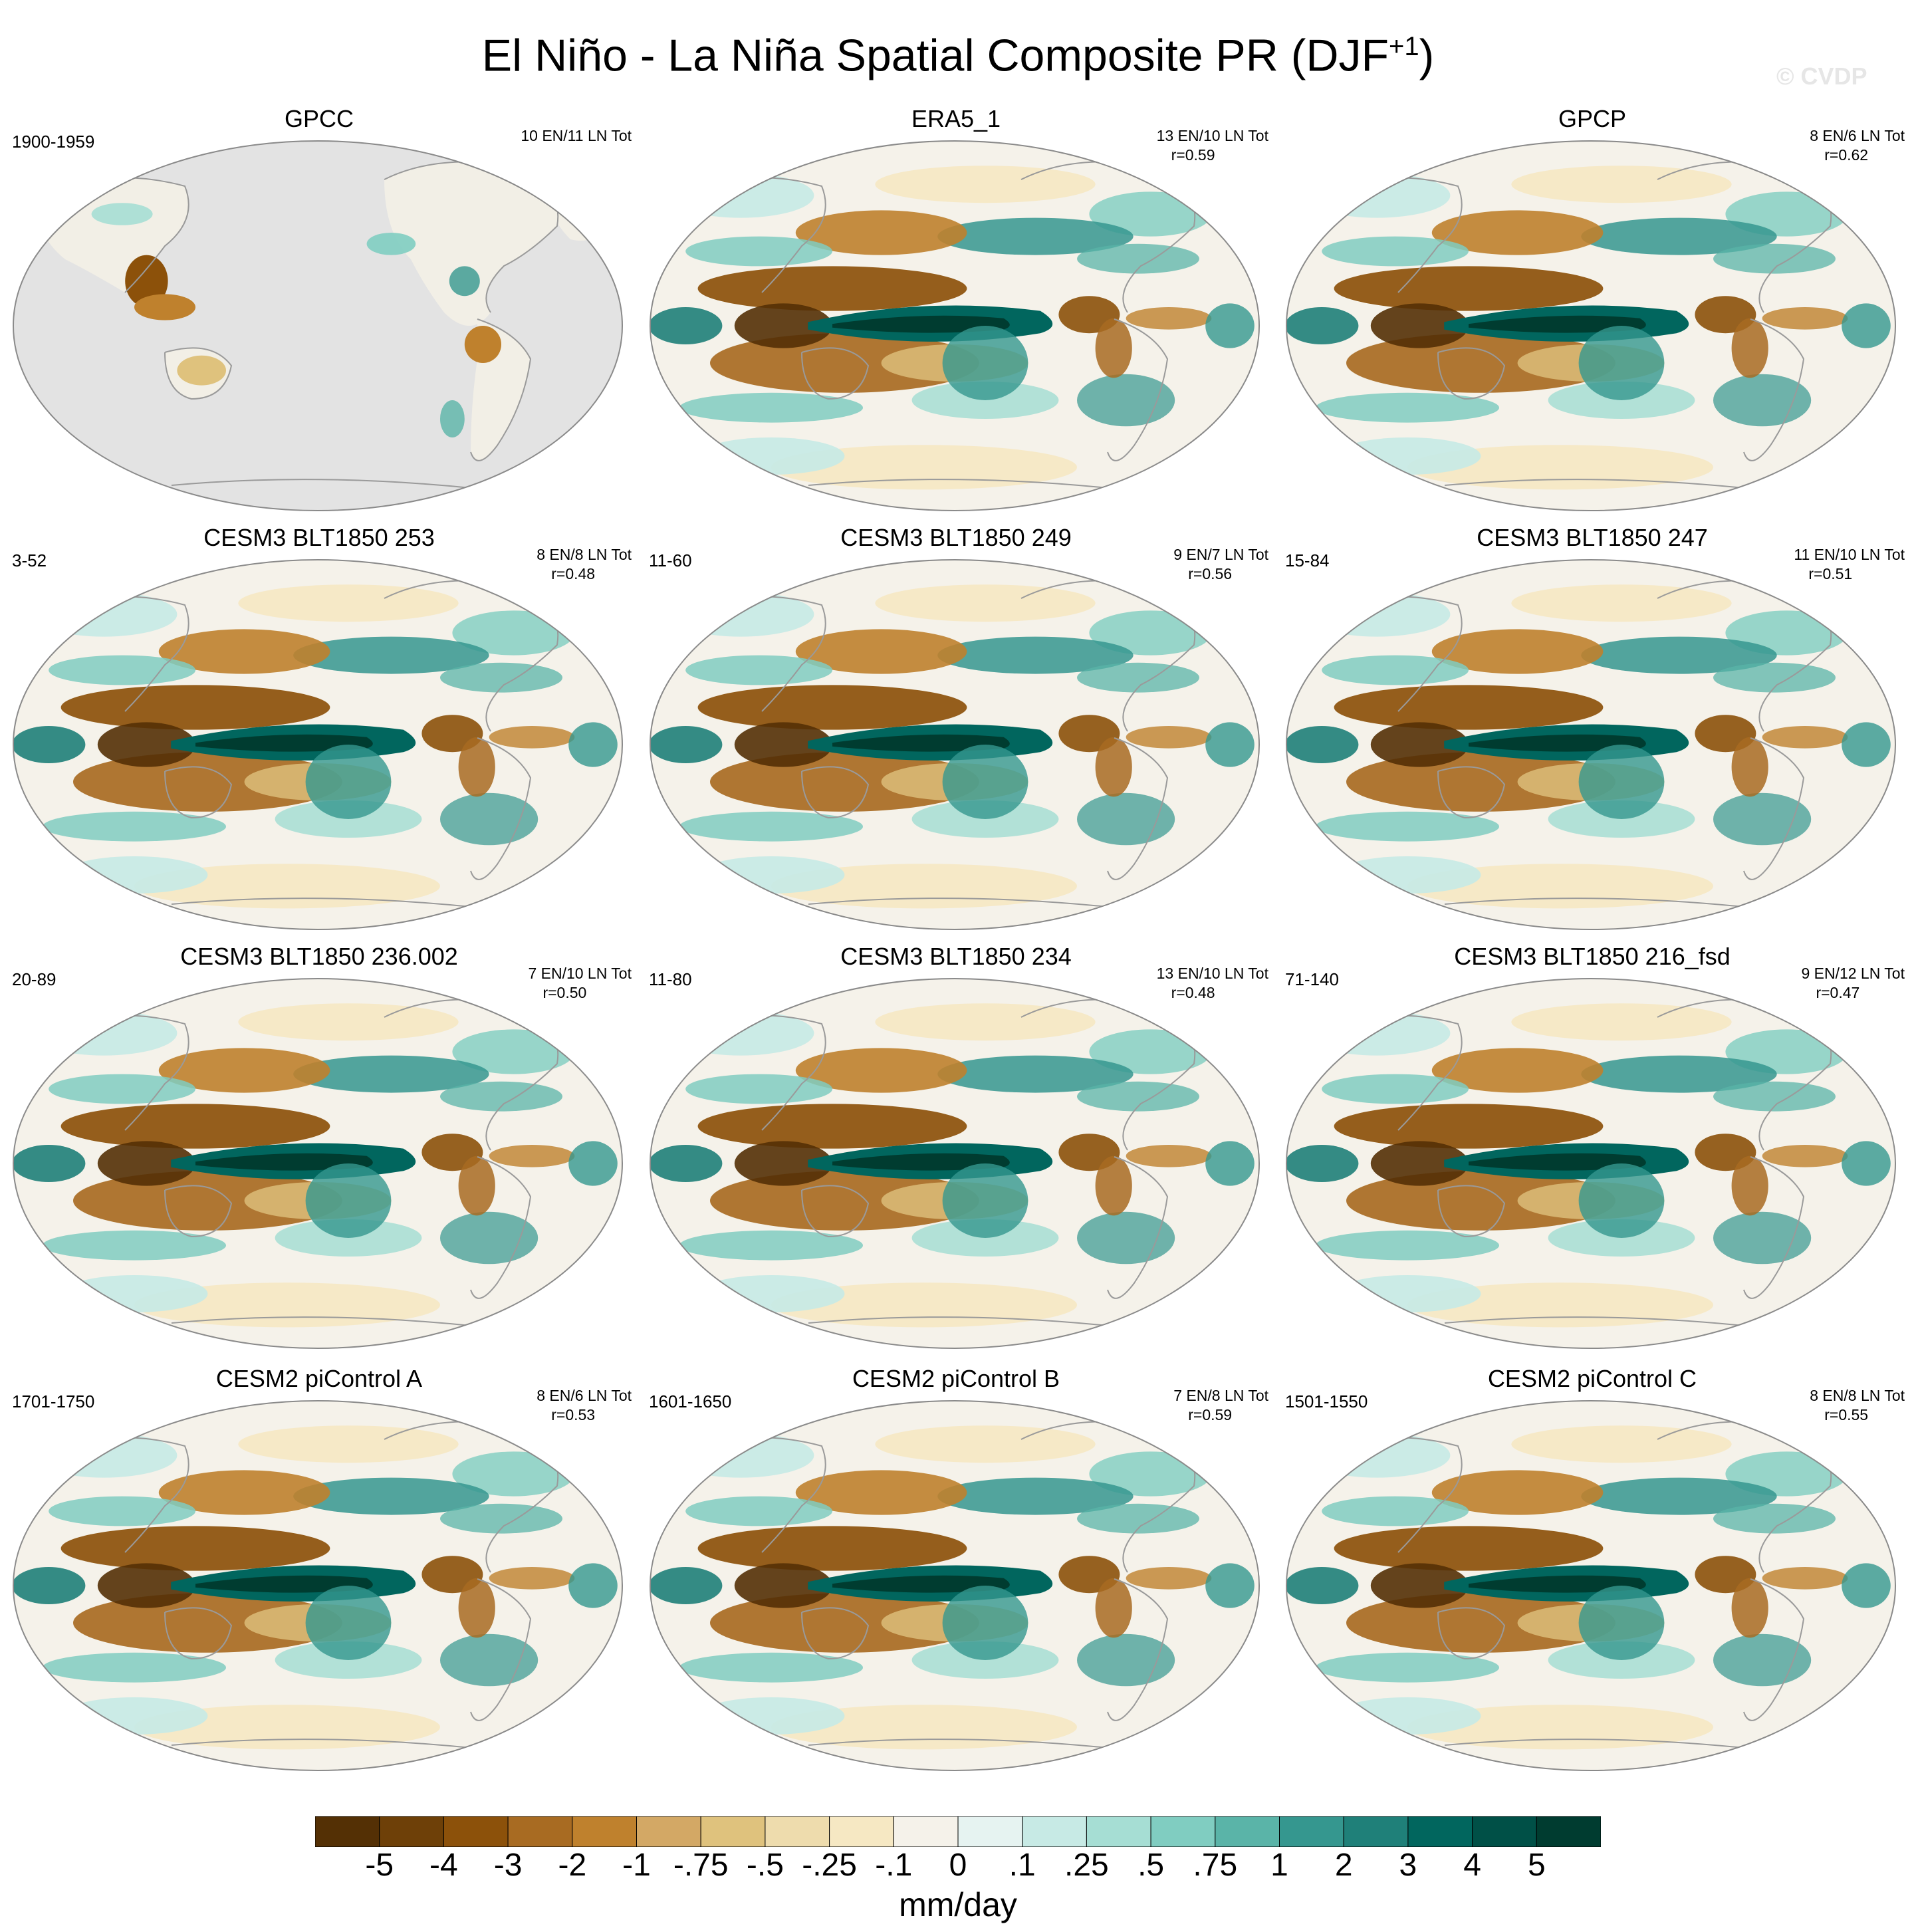 The width and height of the screenshot is (1916, 1932). Describe the element at coordinates (1592, 1379) in the screenshot. I see `panel-title: CESM2 piControl C` at that location.